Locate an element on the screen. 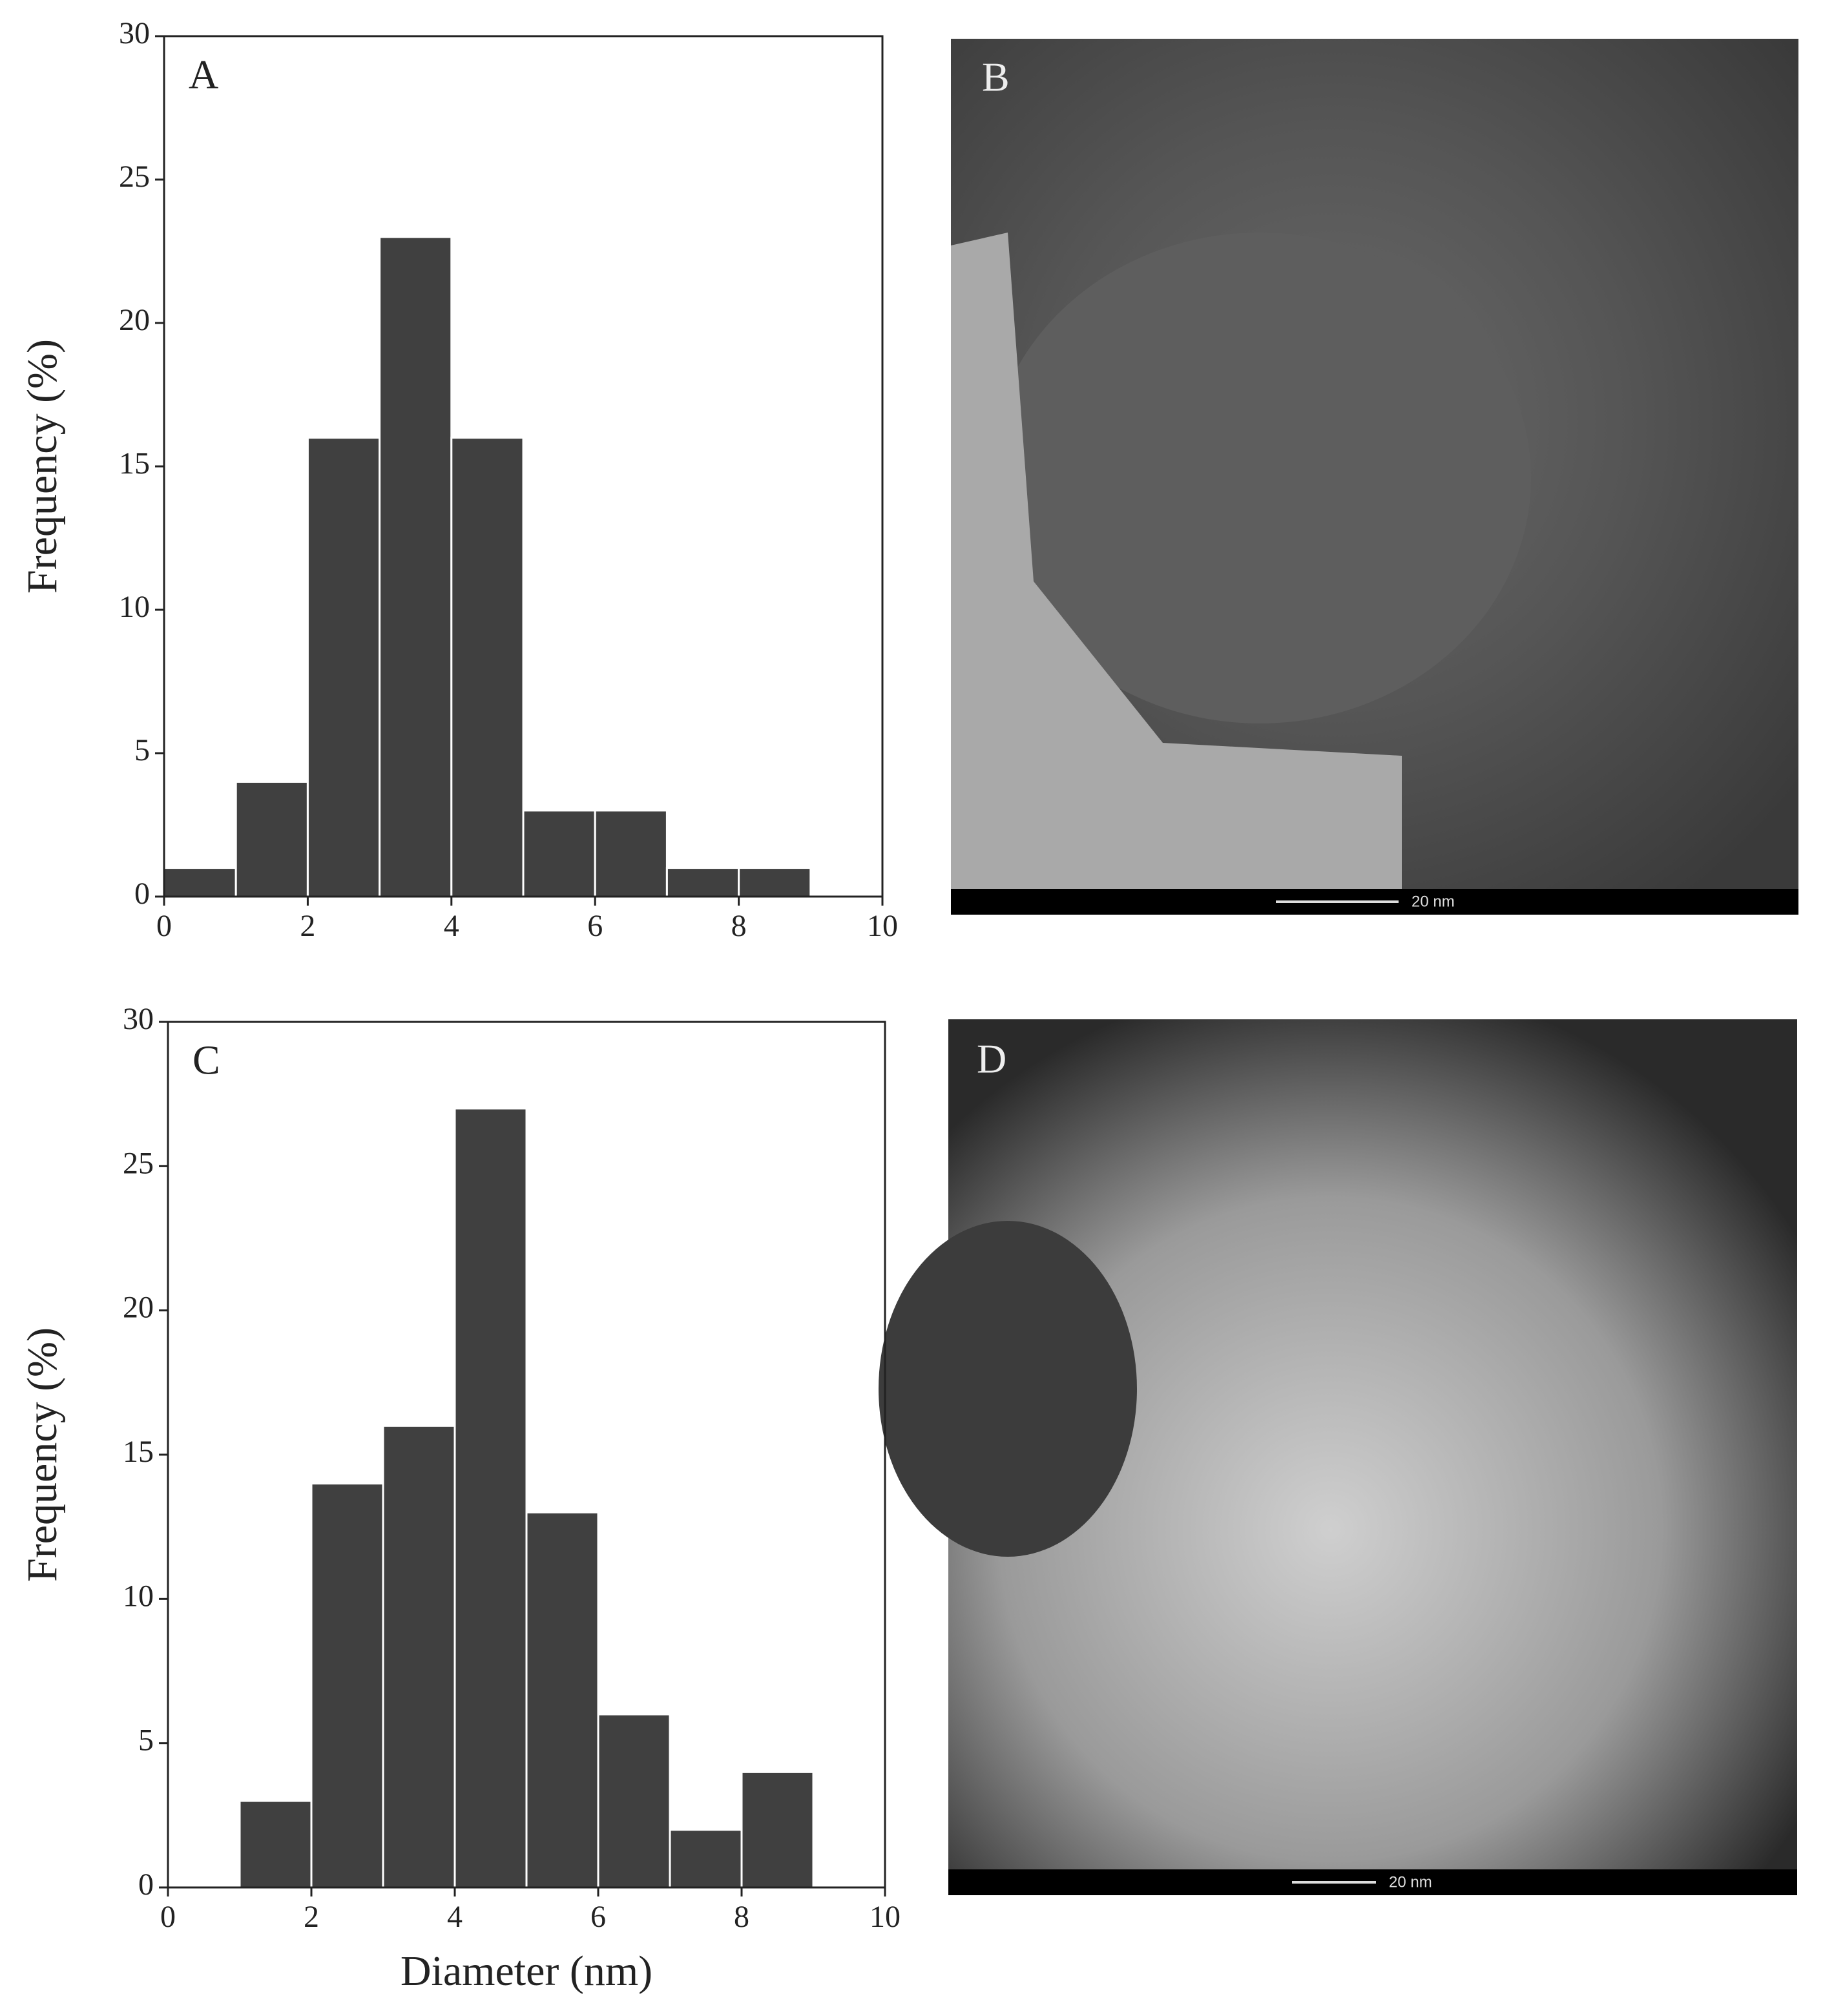 The width and height of the screenshot is (1823, 2016). support-film is located at coordinates (1176, 561).